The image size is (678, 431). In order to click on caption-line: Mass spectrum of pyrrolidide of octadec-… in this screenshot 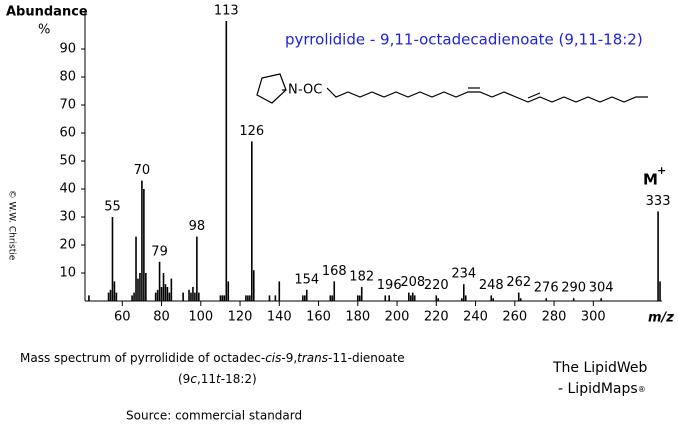, I will do `click(212, 358)`.